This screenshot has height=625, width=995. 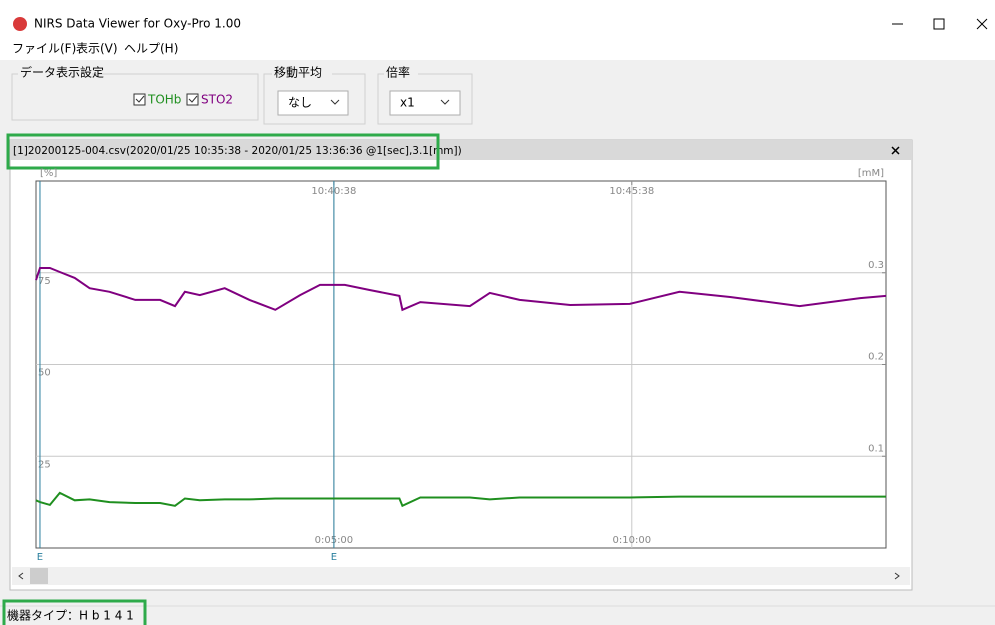 I want to click on scrollbar, so click(x=461, y=576).